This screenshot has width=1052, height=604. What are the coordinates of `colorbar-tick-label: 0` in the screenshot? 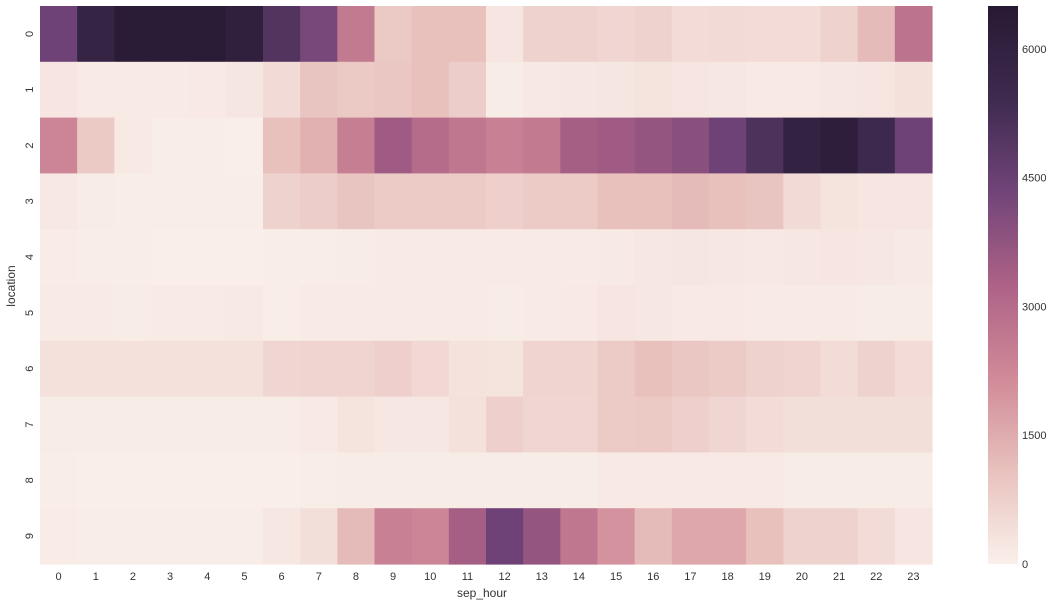 It's located at (1025, 565).